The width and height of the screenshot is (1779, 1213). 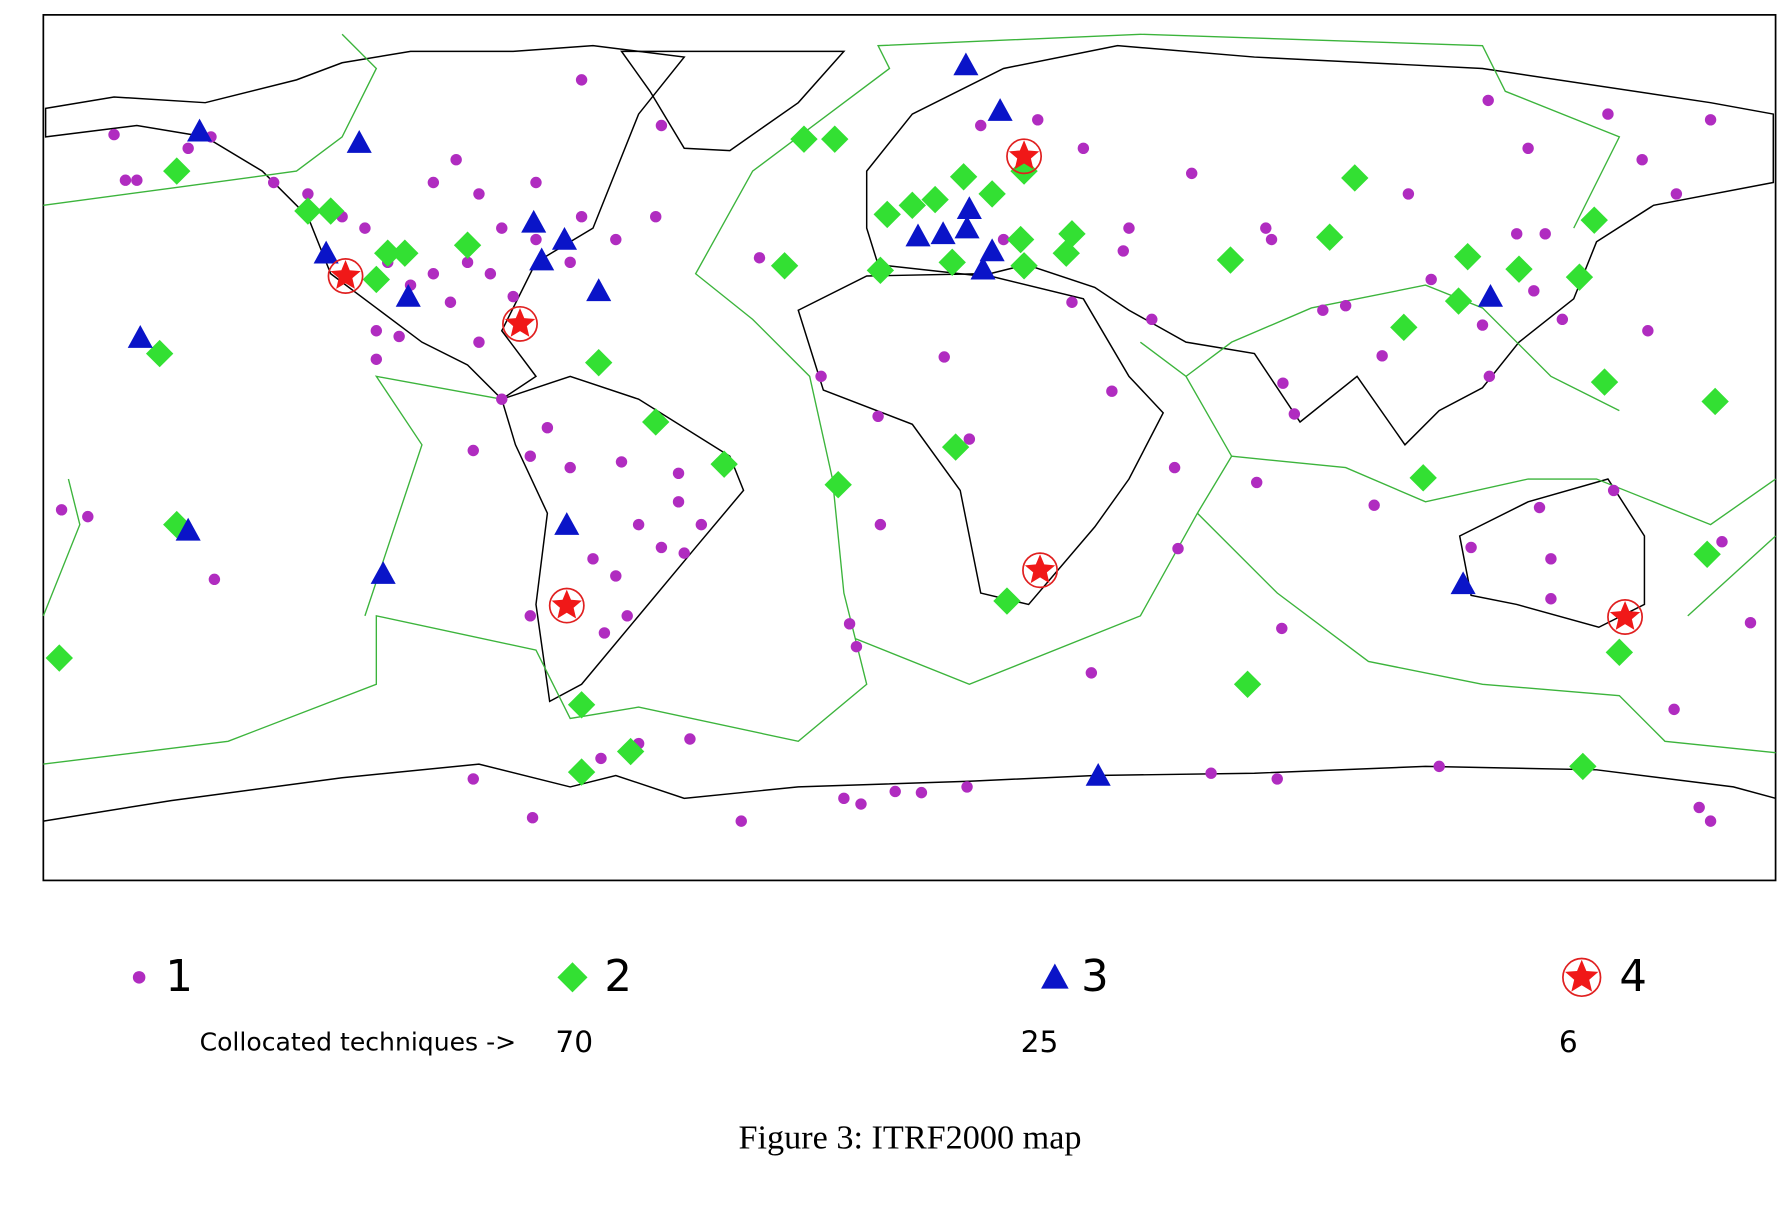 I want to click on count: 70, so click(x=574, y=1041).